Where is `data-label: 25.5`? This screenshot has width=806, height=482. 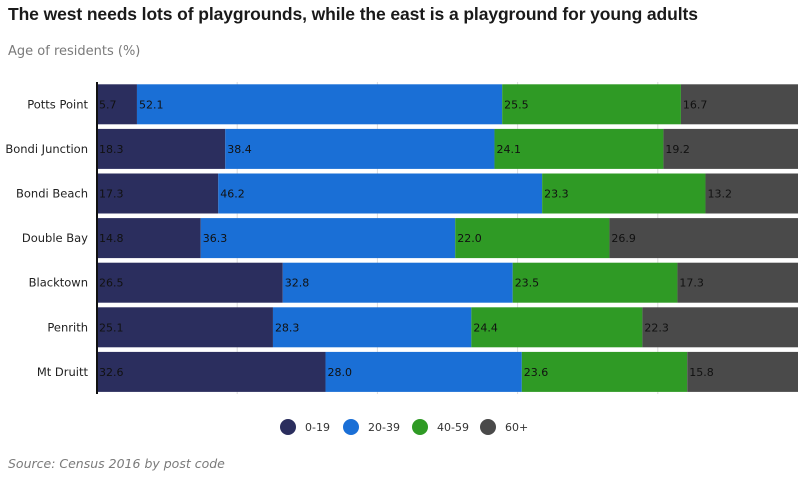 data-label: 25.5 is located at coordinates (516, 104).